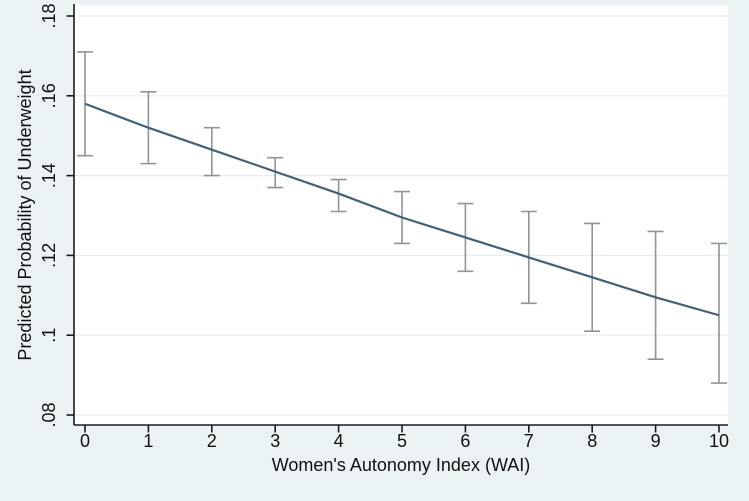 The height and width of the screenshot is (501, 749). I want to click on y-axis-title: Predicted Probability of Underweight, so click(25, 214).